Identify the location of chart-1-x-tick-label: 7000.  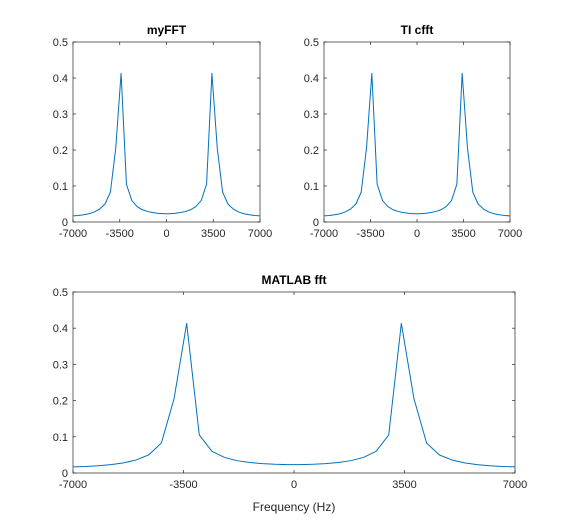
(510, 234).